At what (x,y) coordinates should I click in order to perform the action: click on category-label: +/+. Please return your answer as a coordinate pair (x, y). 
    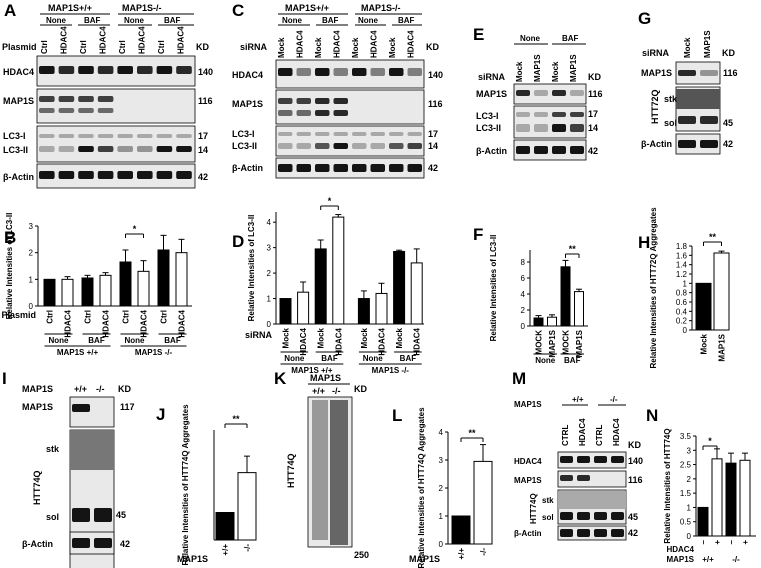
    Looking at the image, I should click on (225, 550).